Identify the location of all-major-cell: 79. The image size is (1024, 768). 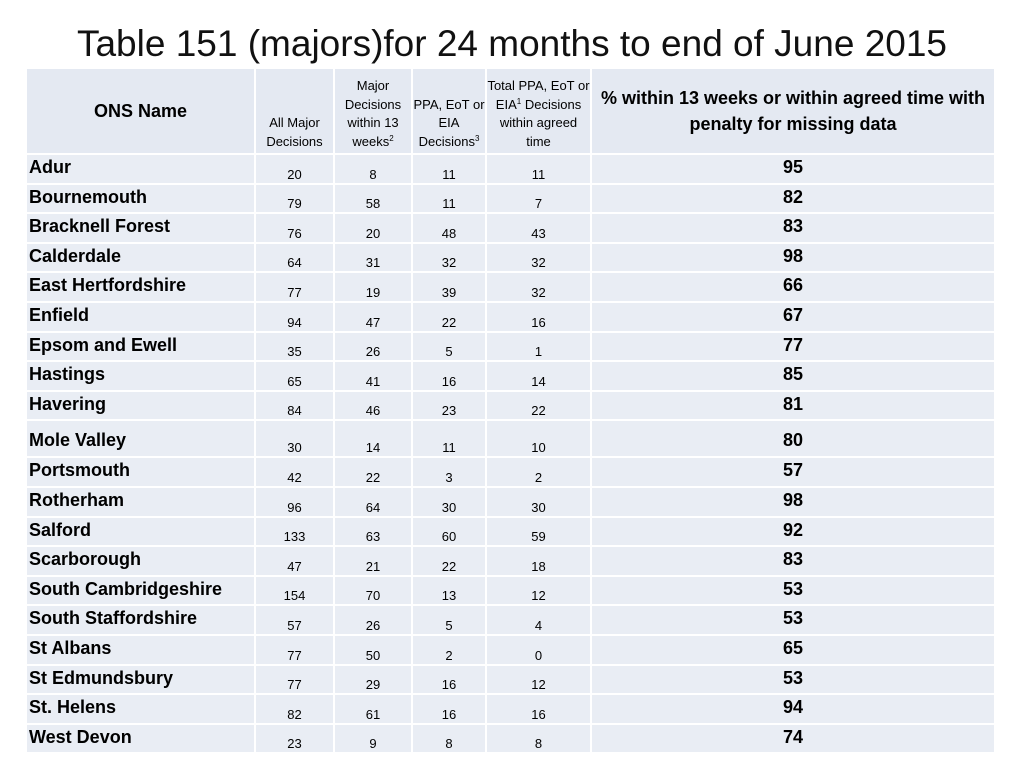
(295, 199).